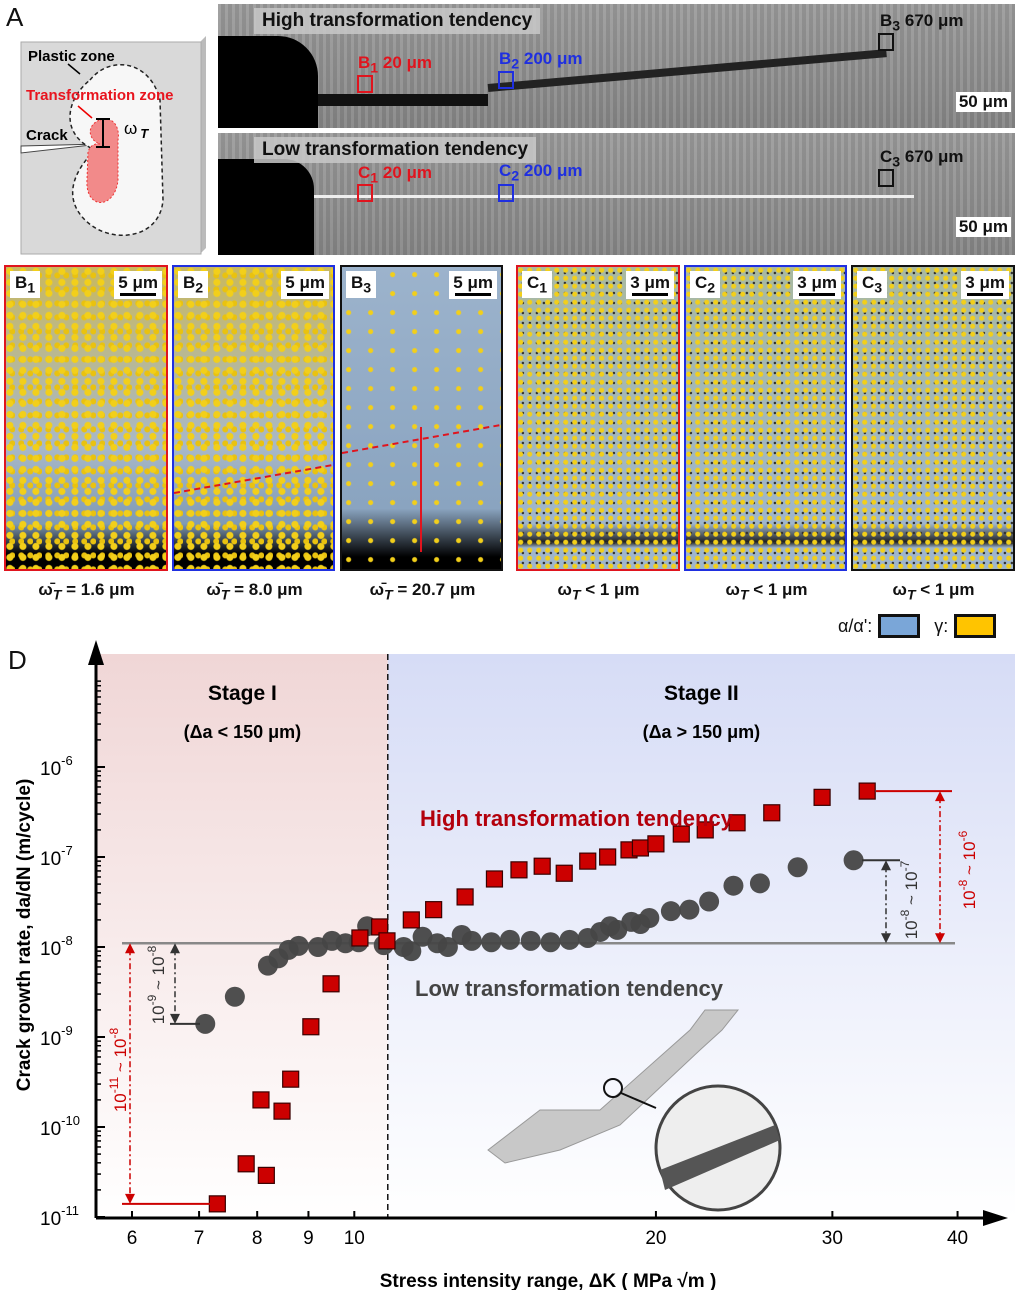 The height and width of the screenshot is (1290, 1019). Describe the element at coordinates (917, 626) in the screenshot. I see `phase-legend: α/α': γ:` at that location.